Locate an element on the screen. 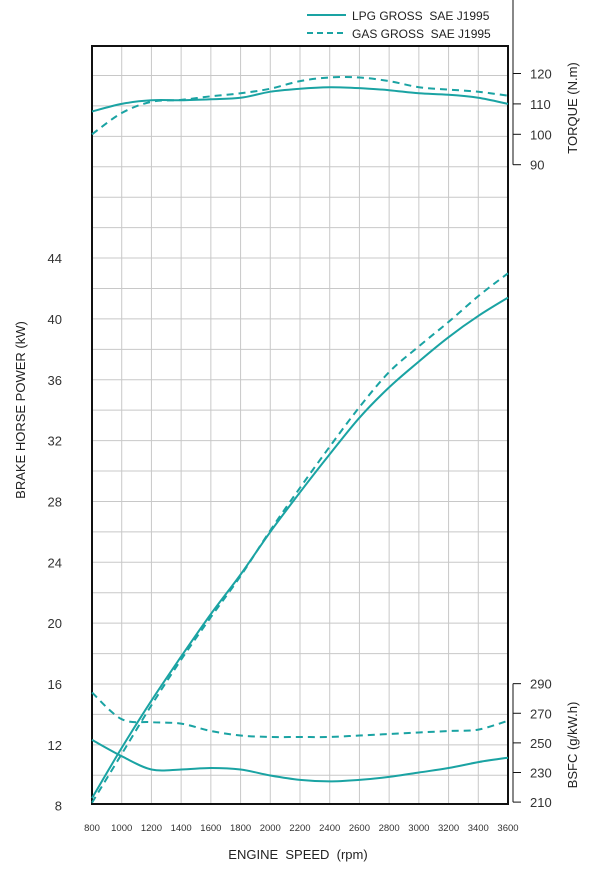 This screenshot has height=876, width=600. lpg-bsfc-line is located at coordinates (300, 761).